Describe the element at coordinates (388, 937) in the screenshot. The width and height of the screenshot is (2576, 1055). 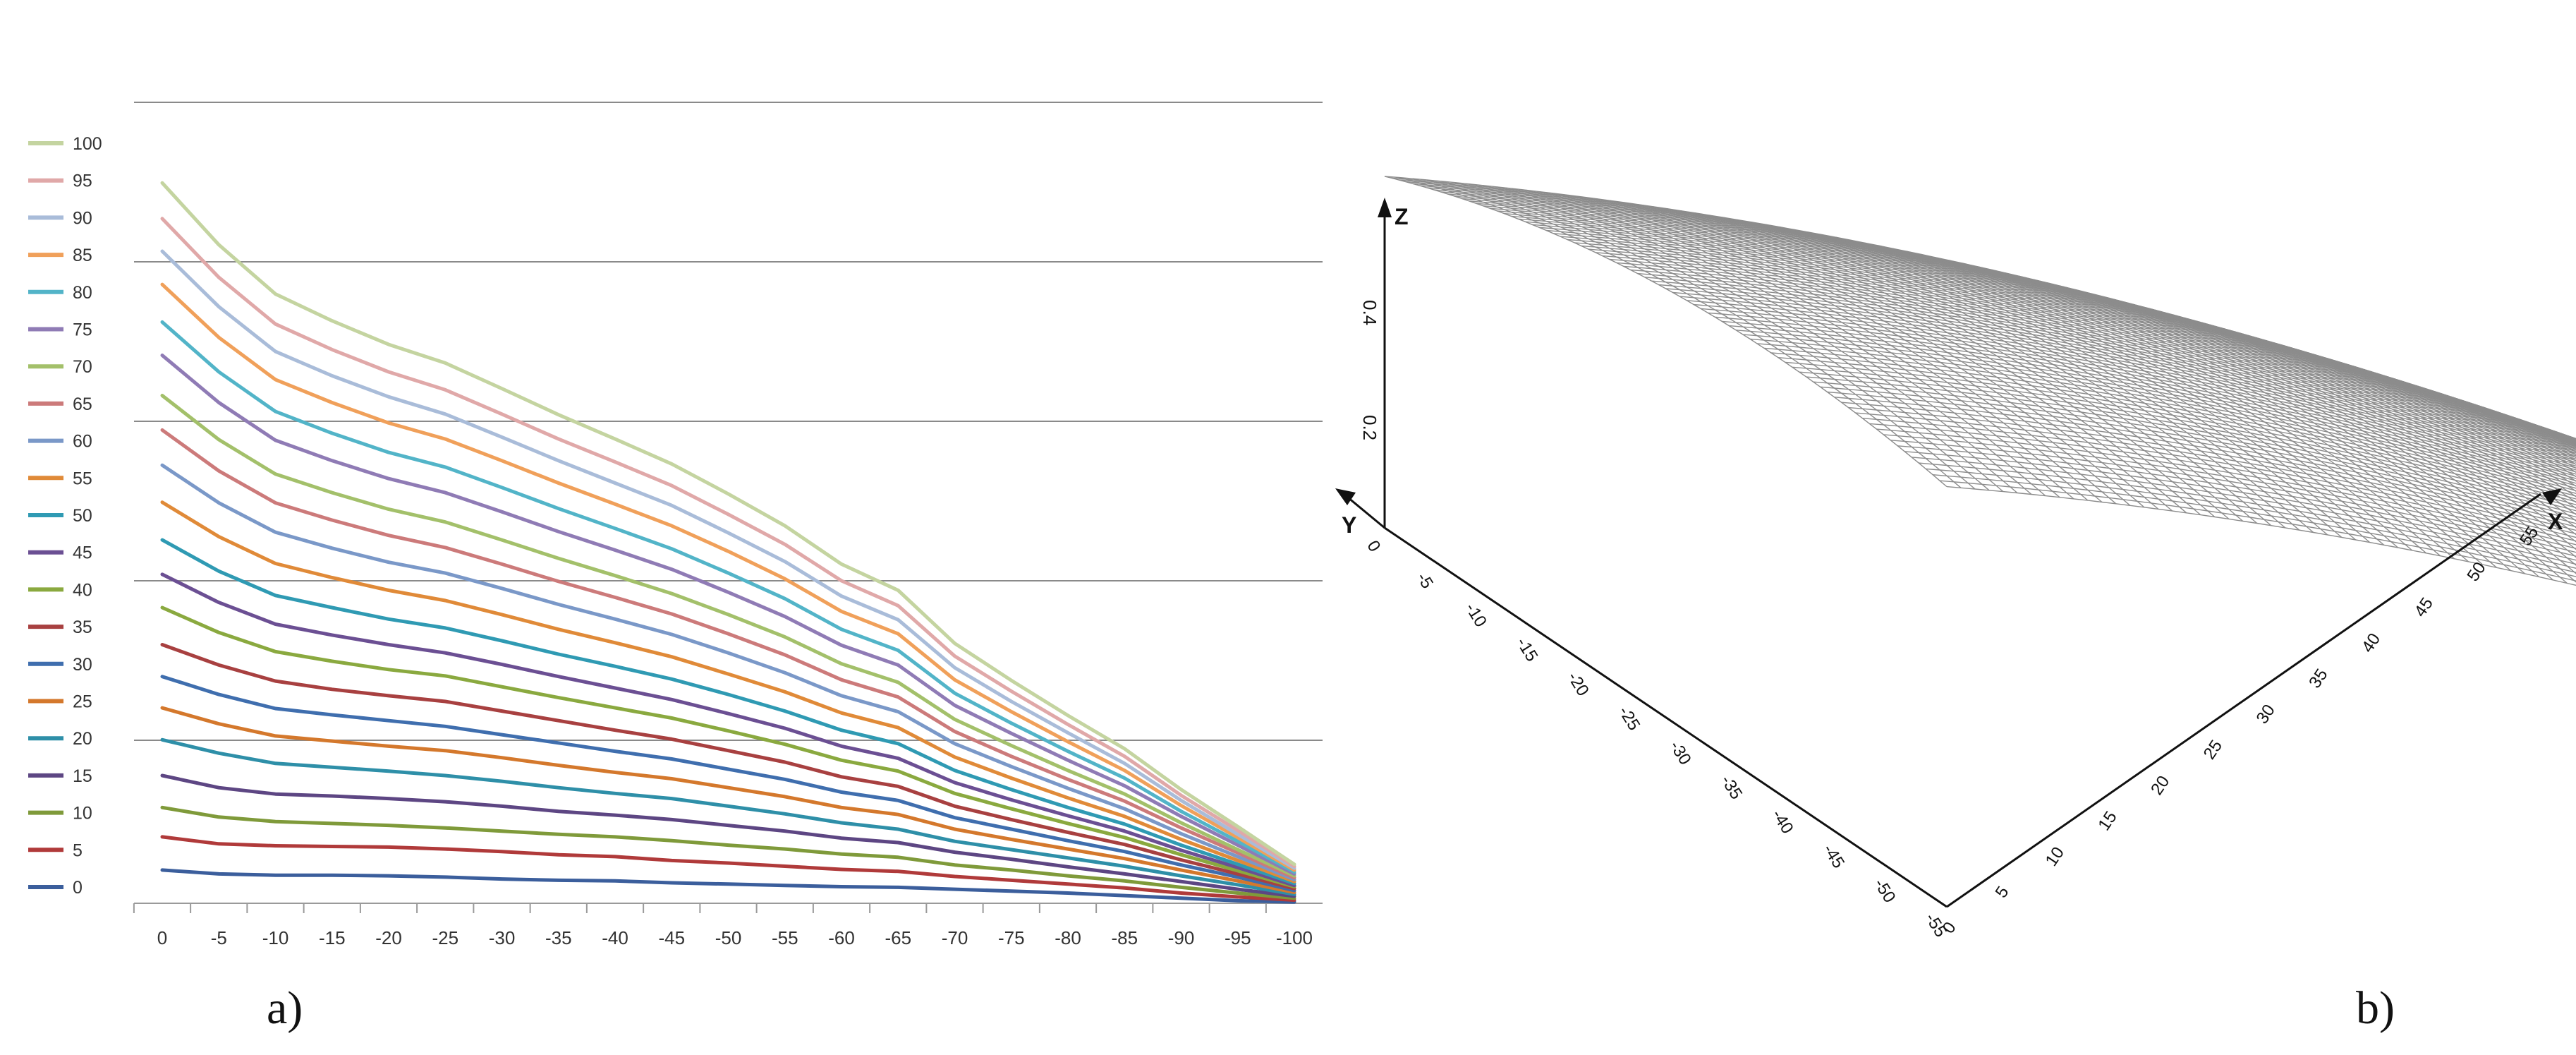
I see `x-tick-label: -20` at that location.